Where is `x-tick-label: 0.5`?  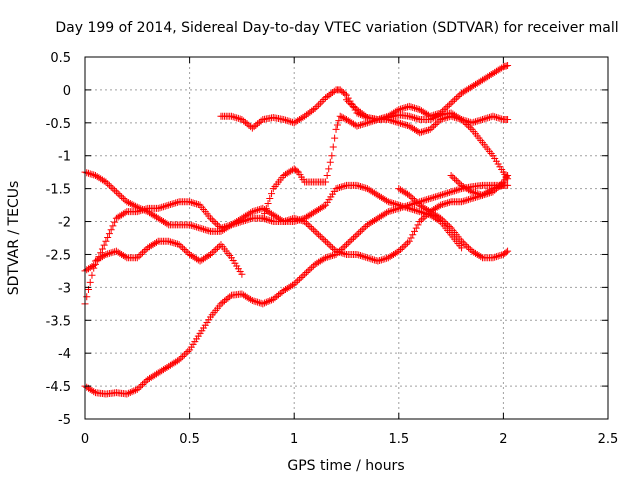
x-tick-label: 0.5 is located at coordinates (189, 439).